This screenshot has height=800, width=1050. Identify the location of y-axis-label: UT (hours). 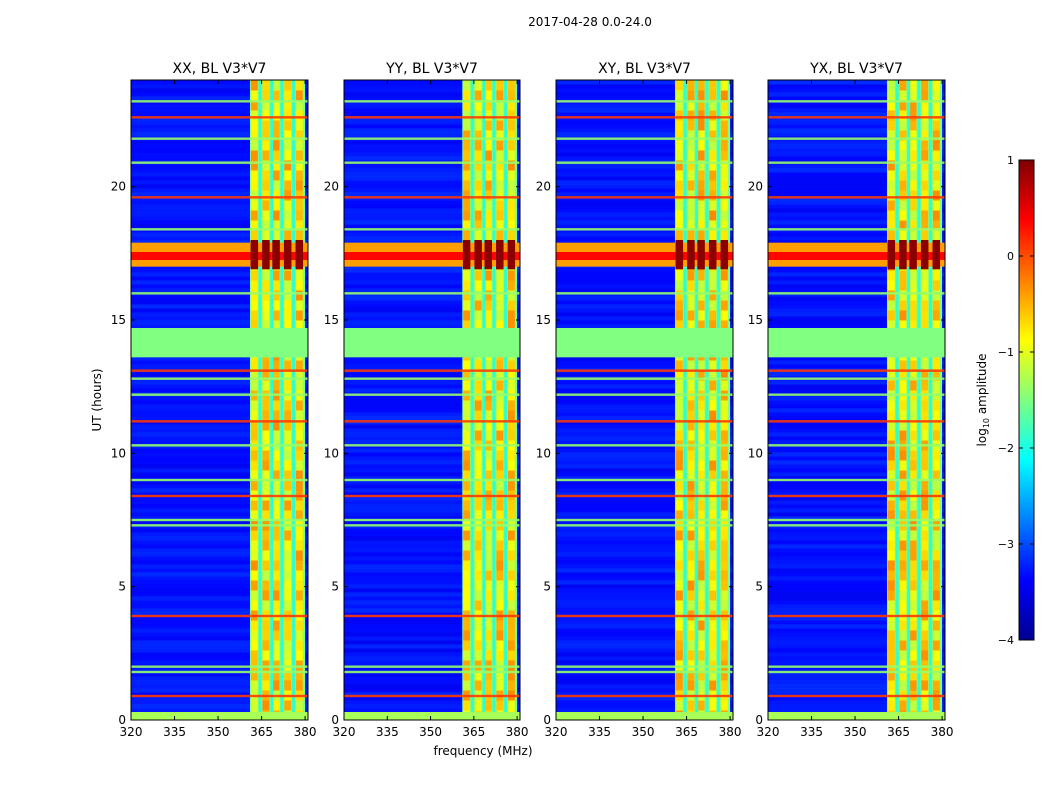
(97, 399).